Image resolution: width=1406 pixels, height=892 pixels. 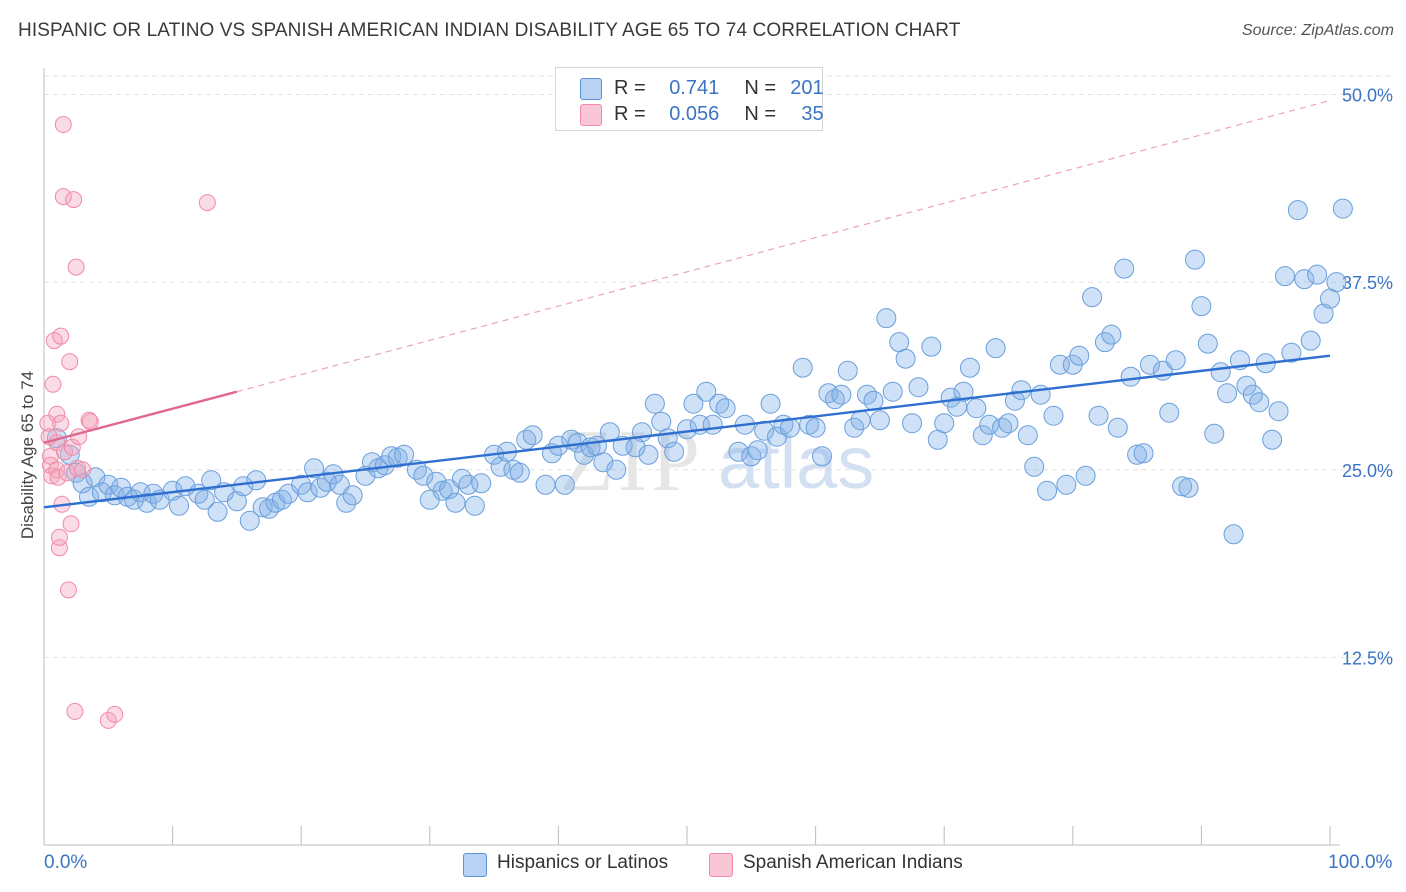 I want to click on series-spanish-american-indians-points, so click(x=127, y=422).